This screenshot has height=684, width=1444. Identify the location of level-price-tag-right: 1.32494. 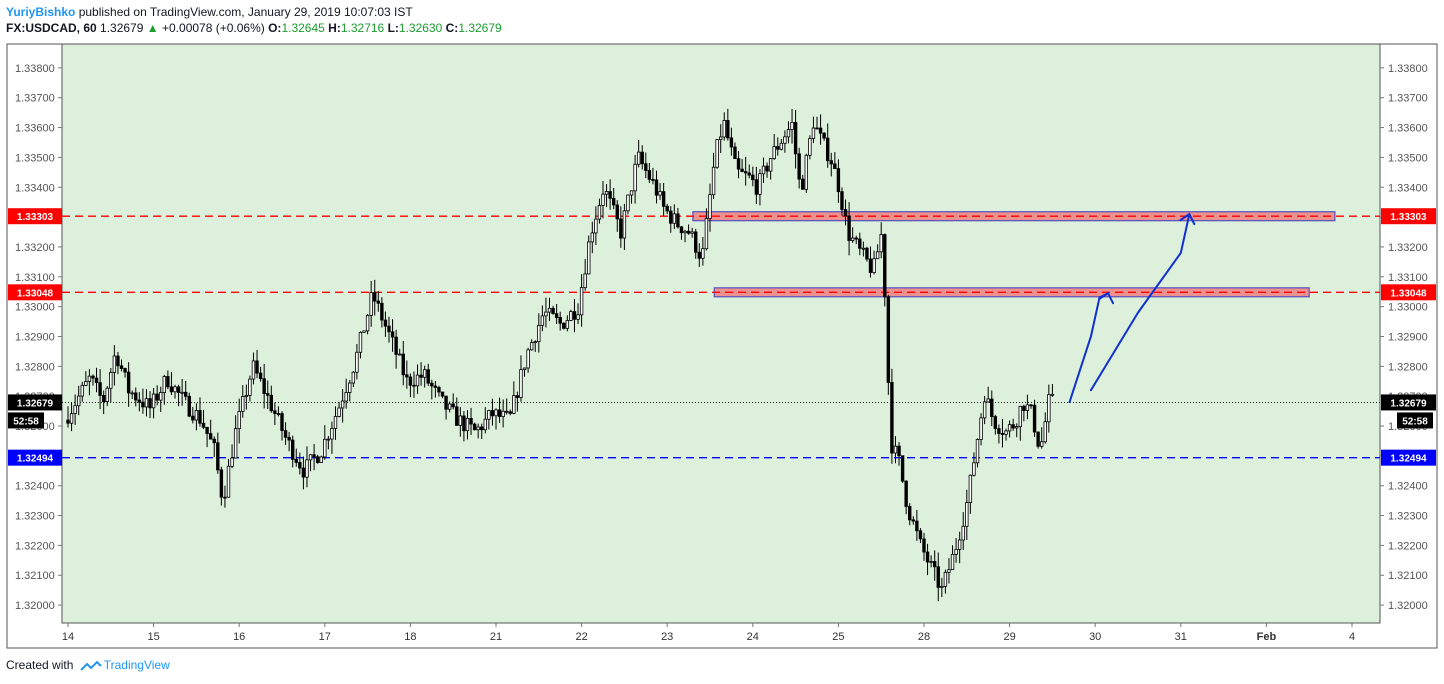
(1408, 459).